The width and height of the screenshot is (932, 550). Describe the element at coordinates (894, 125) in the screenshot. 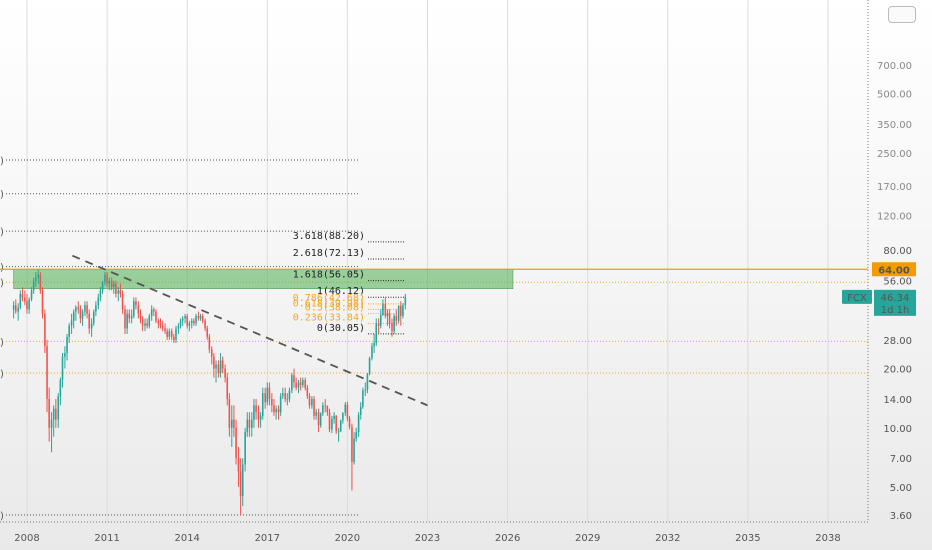

I see `y-tick-label-2: 350.00` at that location.